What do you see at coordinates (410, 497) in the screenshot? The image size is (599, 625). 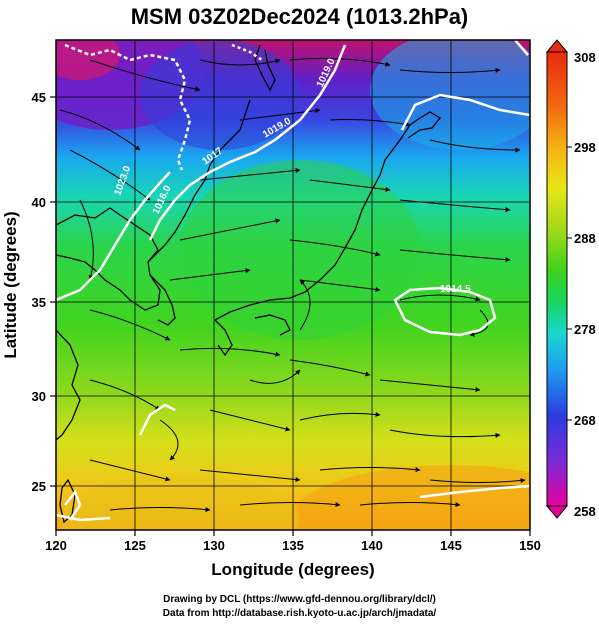 I see `warm-air-patch` at bounding box center [410, 497].